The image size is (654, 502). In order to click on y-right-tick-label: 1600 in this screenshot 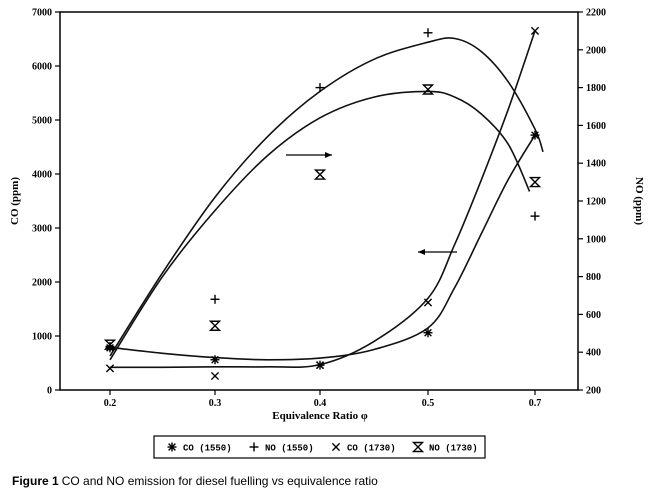, I will do `click(596, 126)`.